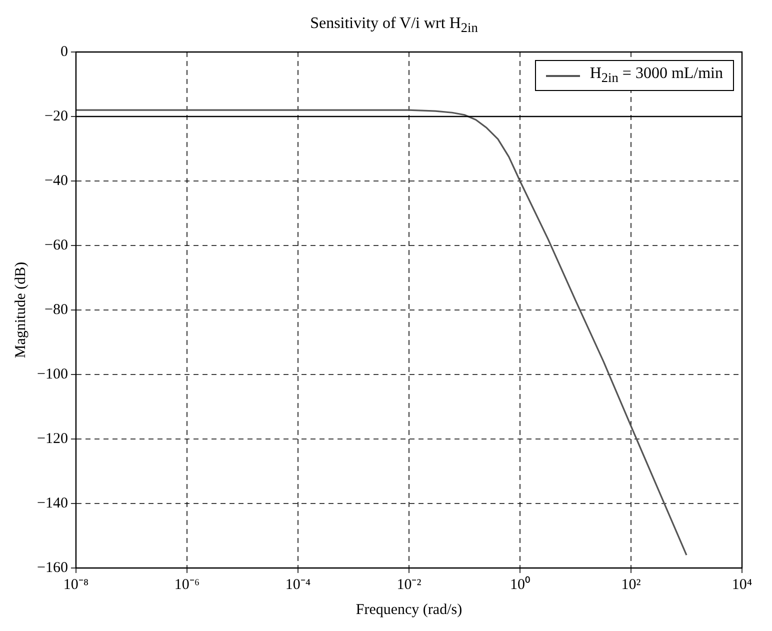 The height and width of the screenshot is (631, 772). What do you see at coordinates (187, 584) in the screenshot?
I see `x-tick-label: 10⁻⁶` at bounding box center [187, 584].